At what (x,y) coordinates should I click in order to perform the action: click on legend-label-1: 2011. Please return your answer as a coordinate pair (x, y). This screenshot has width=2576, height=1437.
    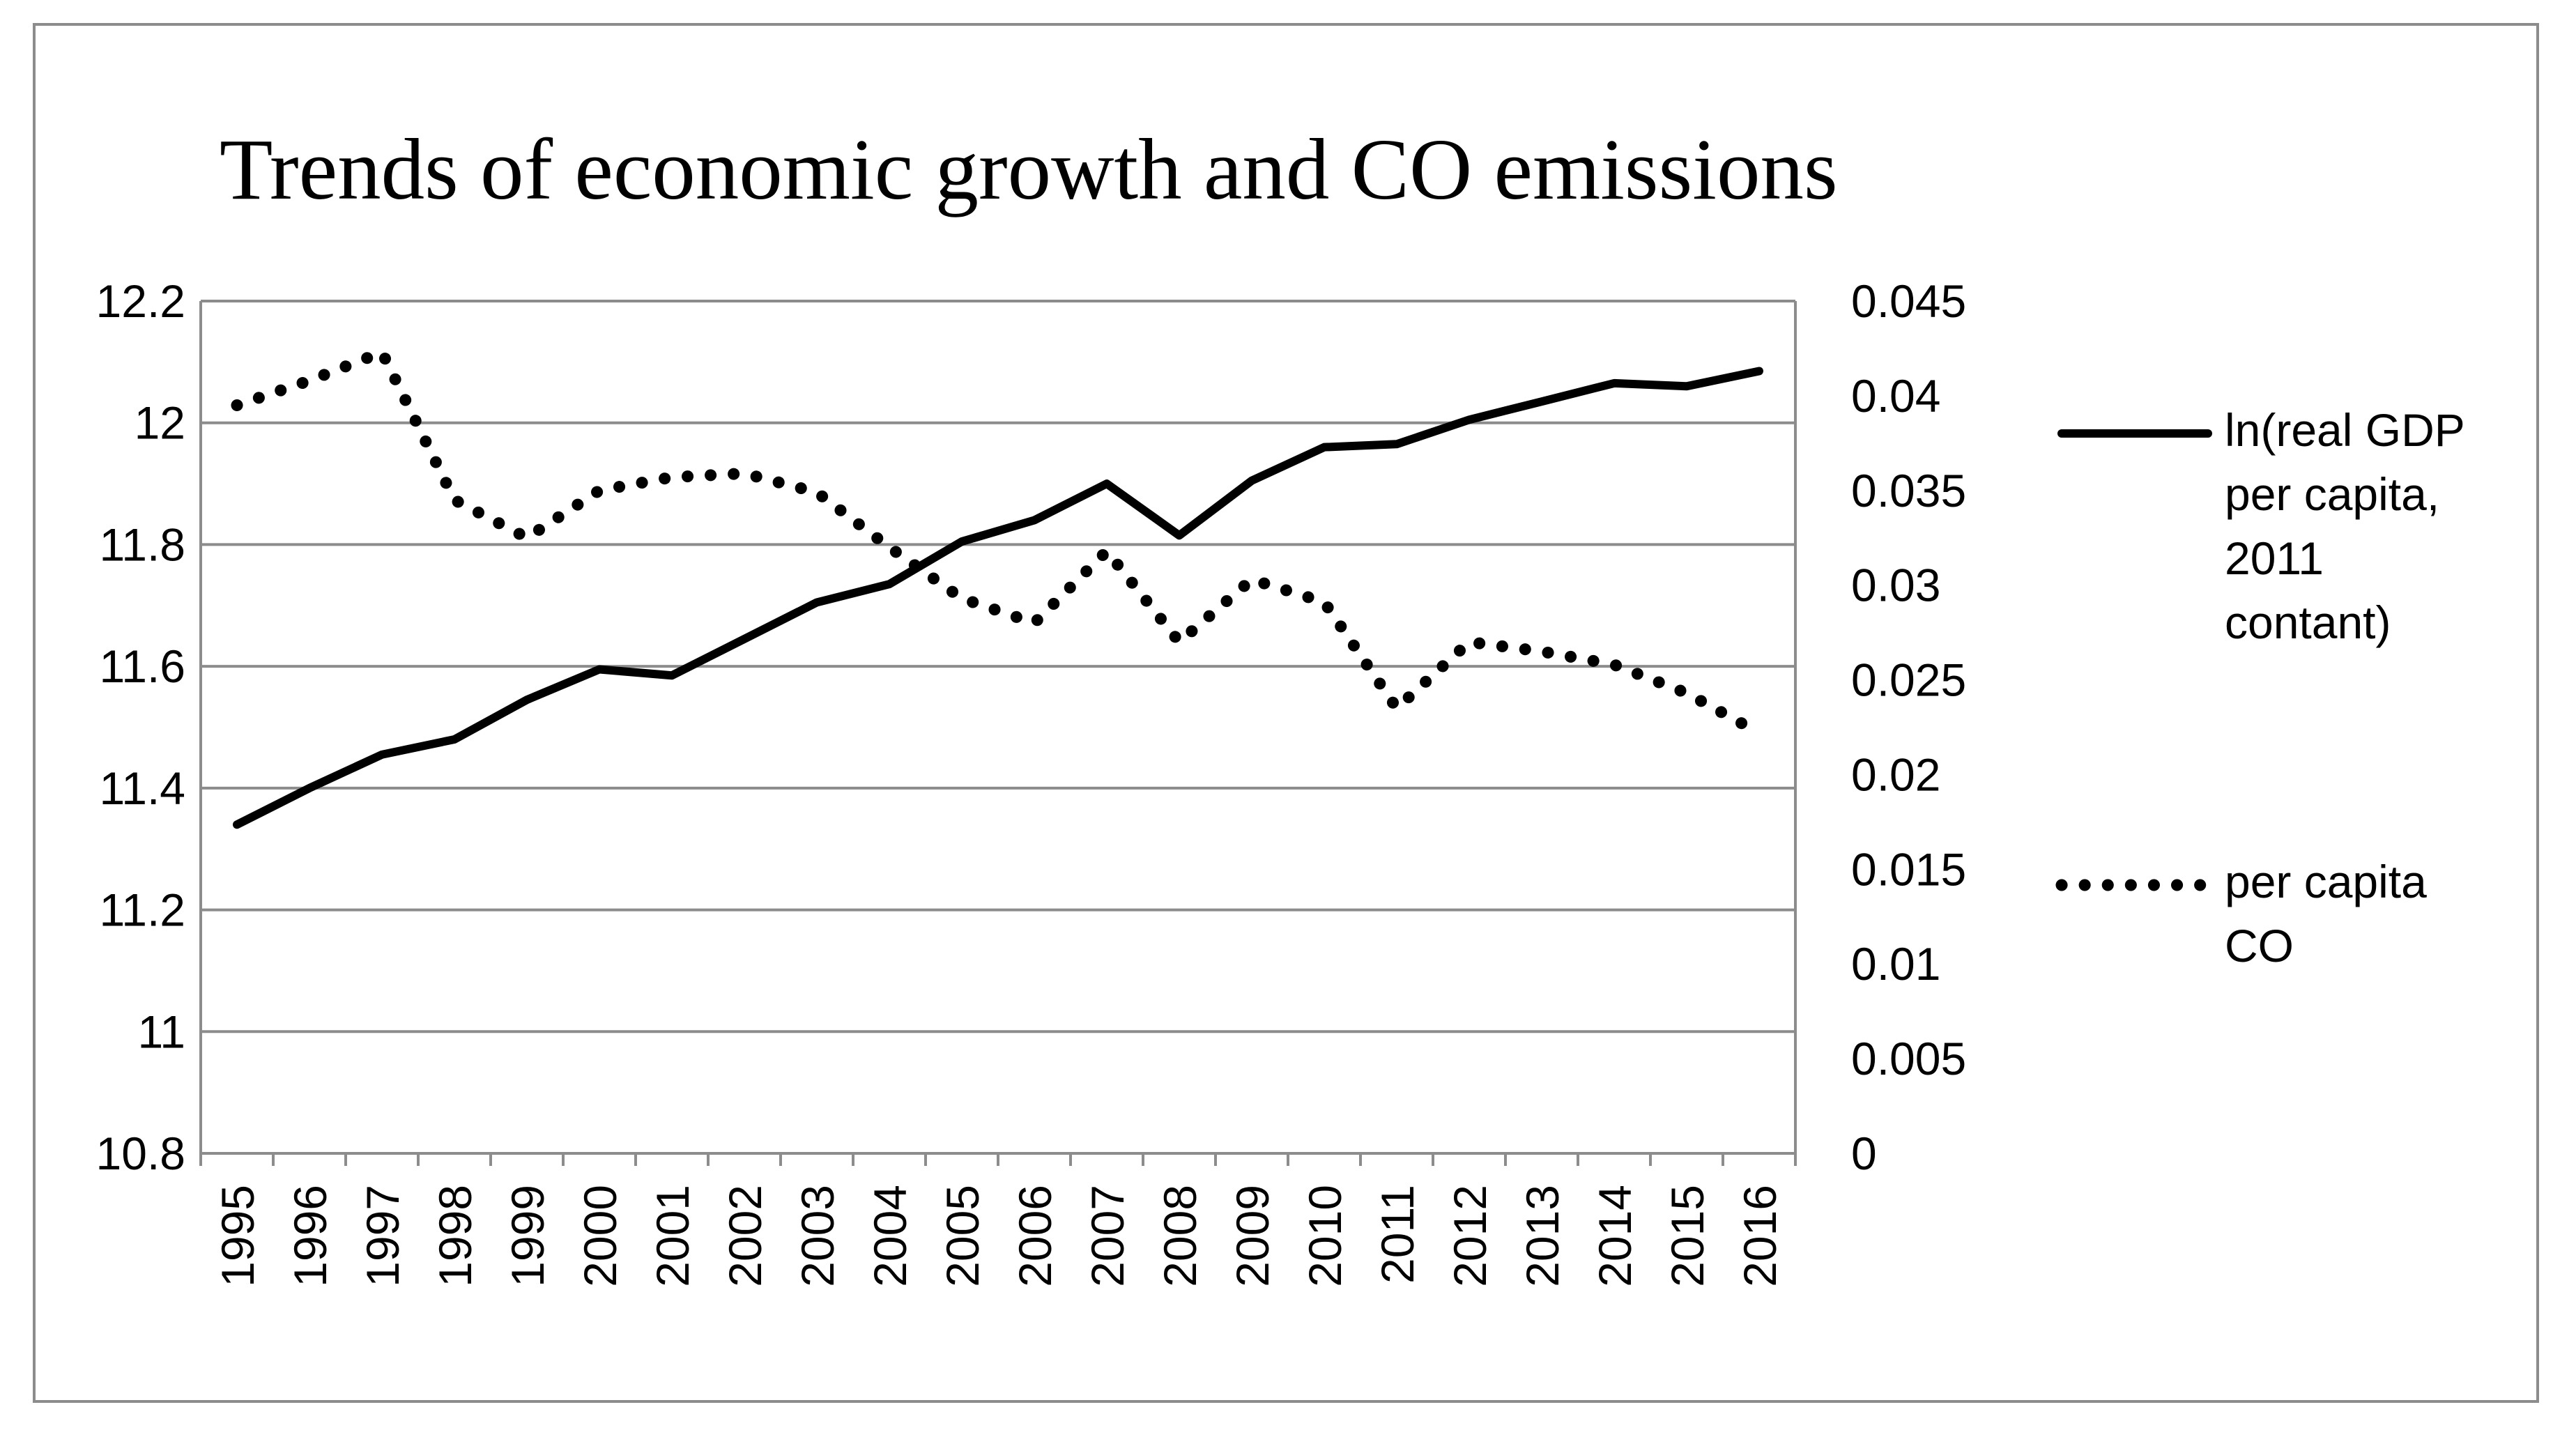
    Looking at the image, I should click on (2274, 558).